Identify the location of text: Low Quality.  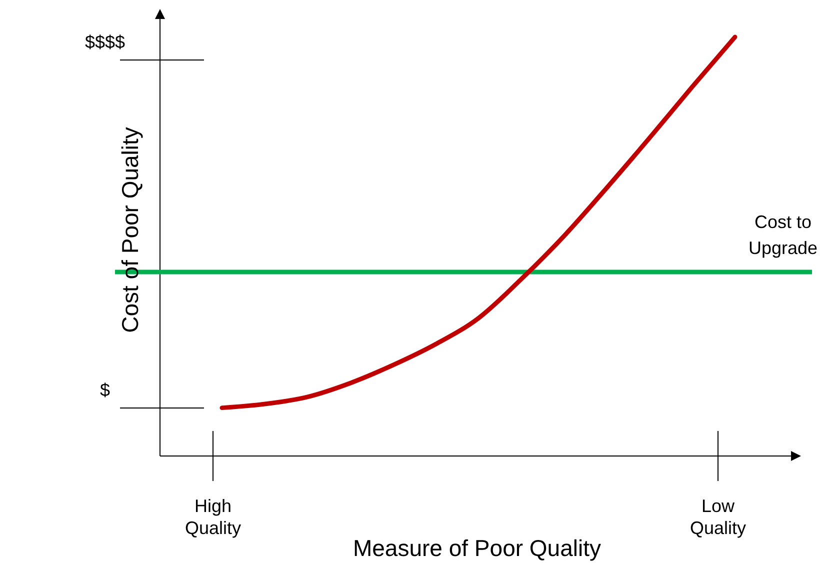
(718, 517).